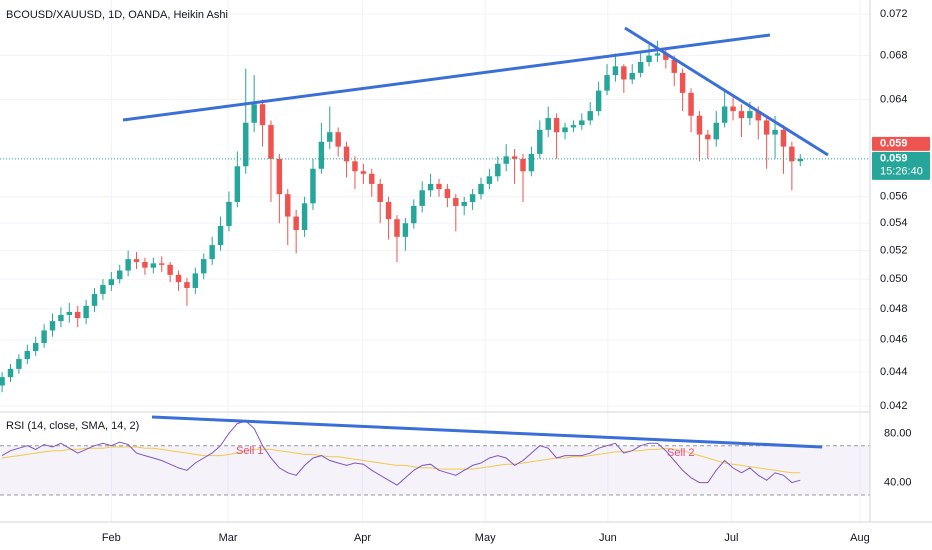  Describe the element at coordinates (894, 309) in the screenshot. I see `y-tick-label: 0.048` at that location.